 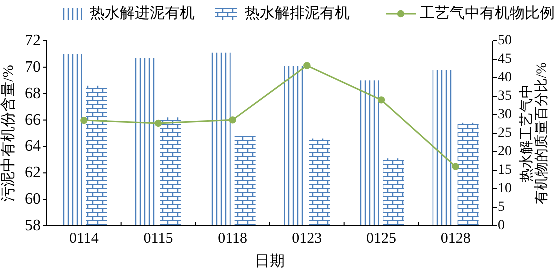 What do you see at coordinates (270, 261) in the screenshot?
I see `x-axis-title: 日期` at bounding box center [270, 261].